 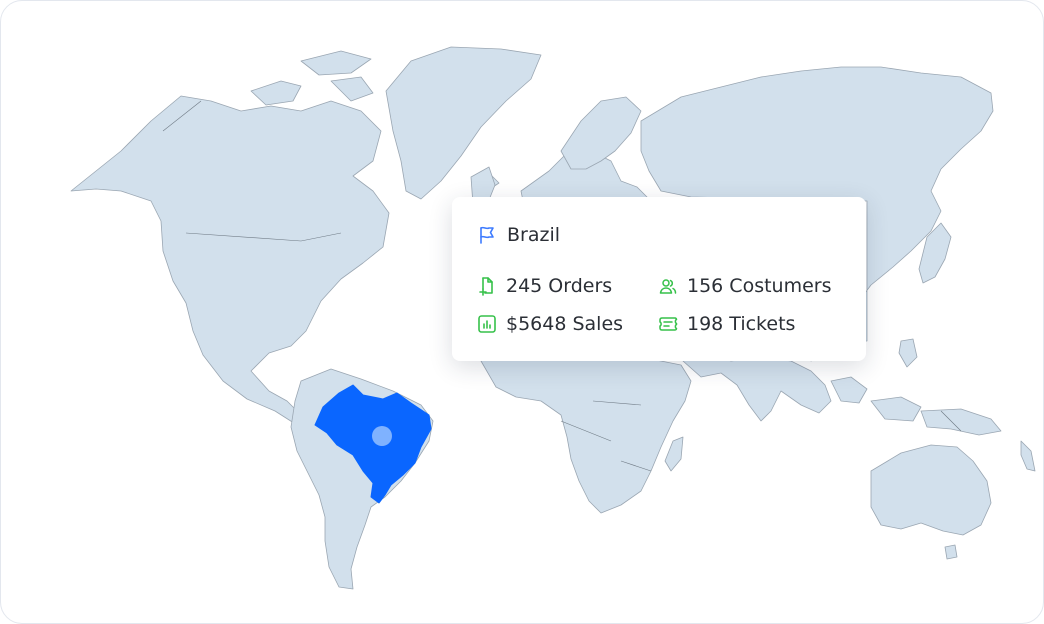 I want to click on stat-orders: 245 Orders, so click(x=544, y=286).